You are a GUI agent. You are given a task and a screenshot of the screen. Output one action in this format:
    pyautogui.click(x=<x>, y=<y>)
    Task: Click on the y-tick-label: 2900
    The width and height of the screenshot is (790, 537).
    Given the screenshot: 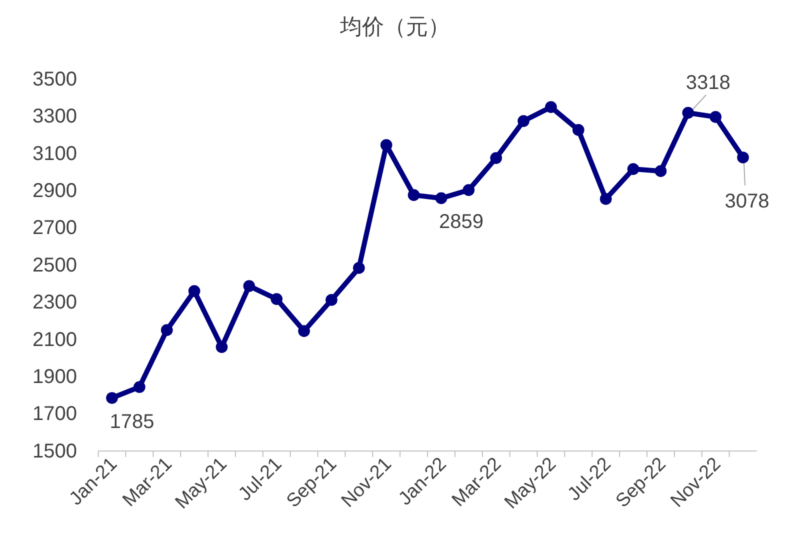 What is the action you would take?
    pyautogui.click(x=54, y=191)
    